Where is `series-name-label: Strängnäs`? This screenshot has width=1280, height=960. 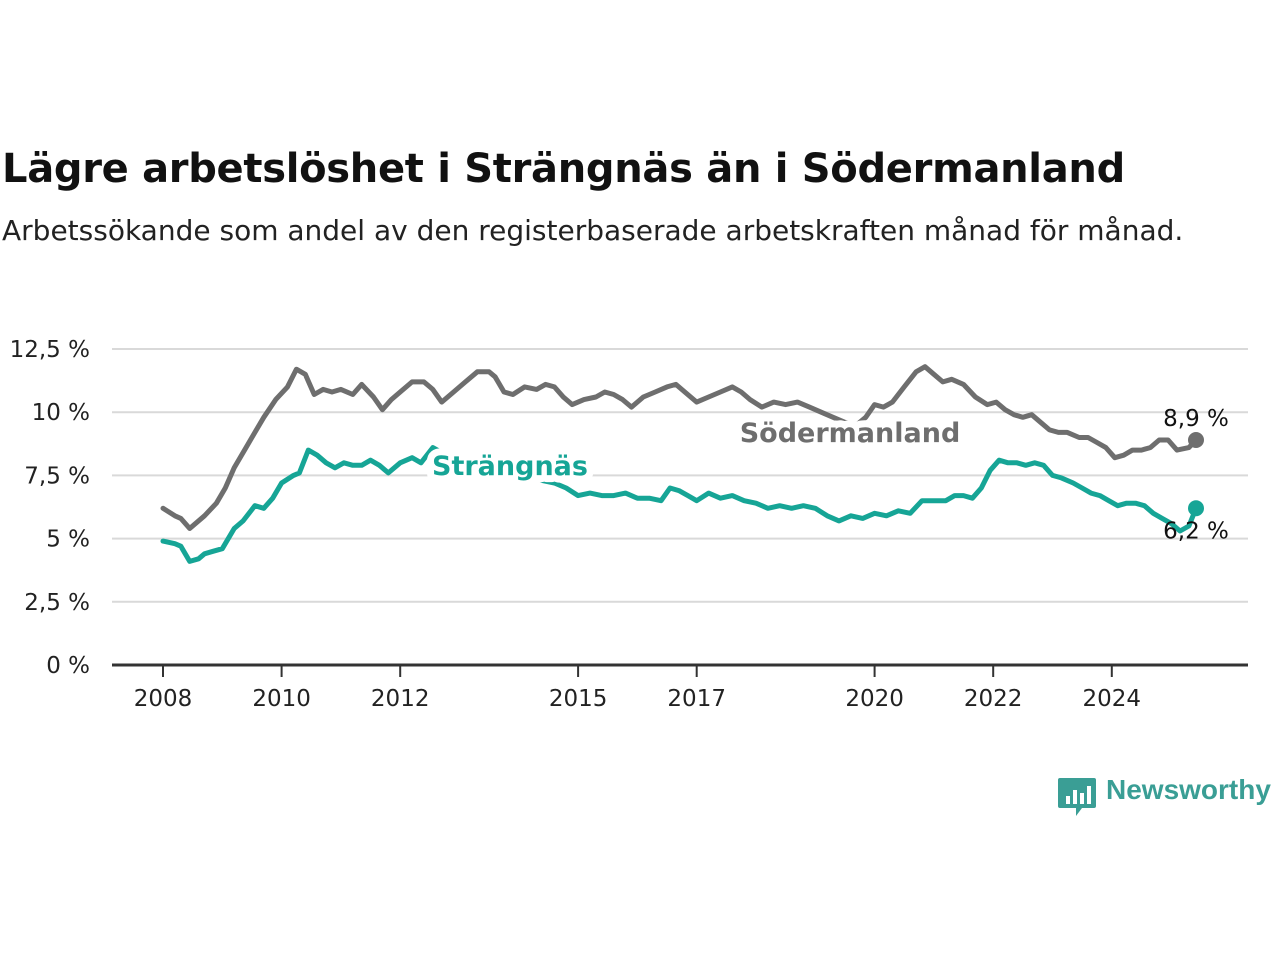
series-name-label: Strängnäs is located at coordinates (510, 466).